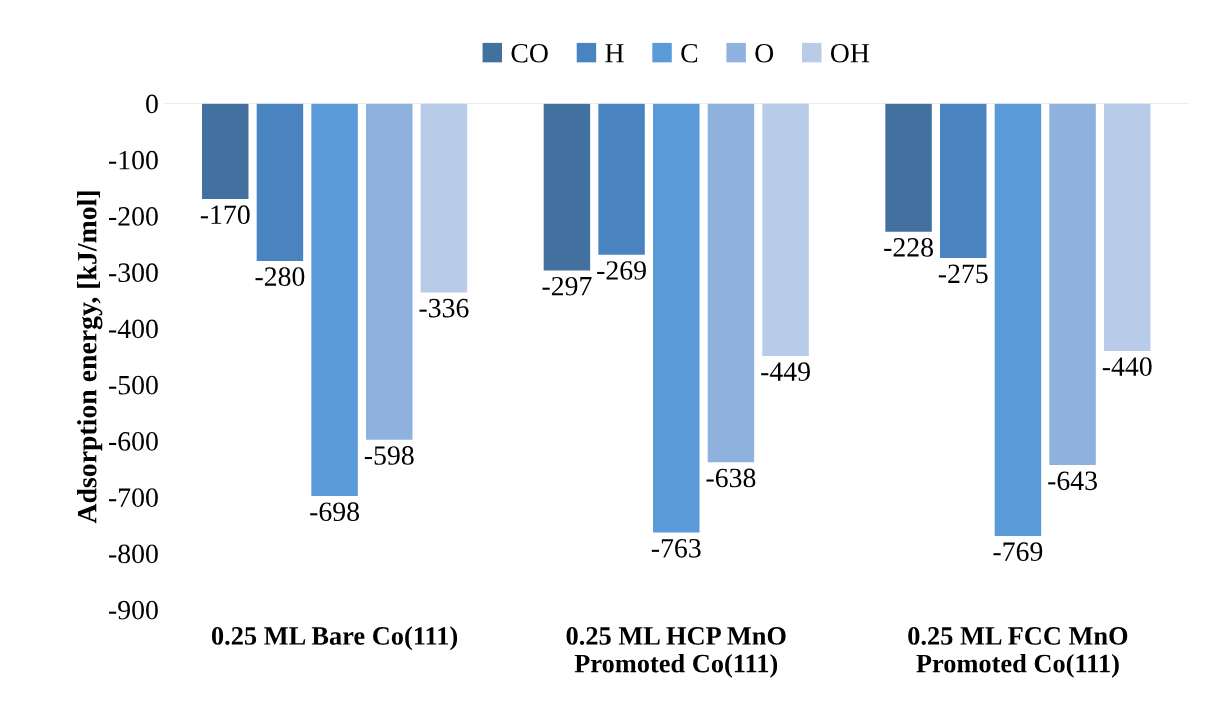 Image resolution: width=1213 pixels, height=713 pixels. Describe the element at coordinates (133, 273) in the screenshot. I see `y-tick-label: -300` at that location.